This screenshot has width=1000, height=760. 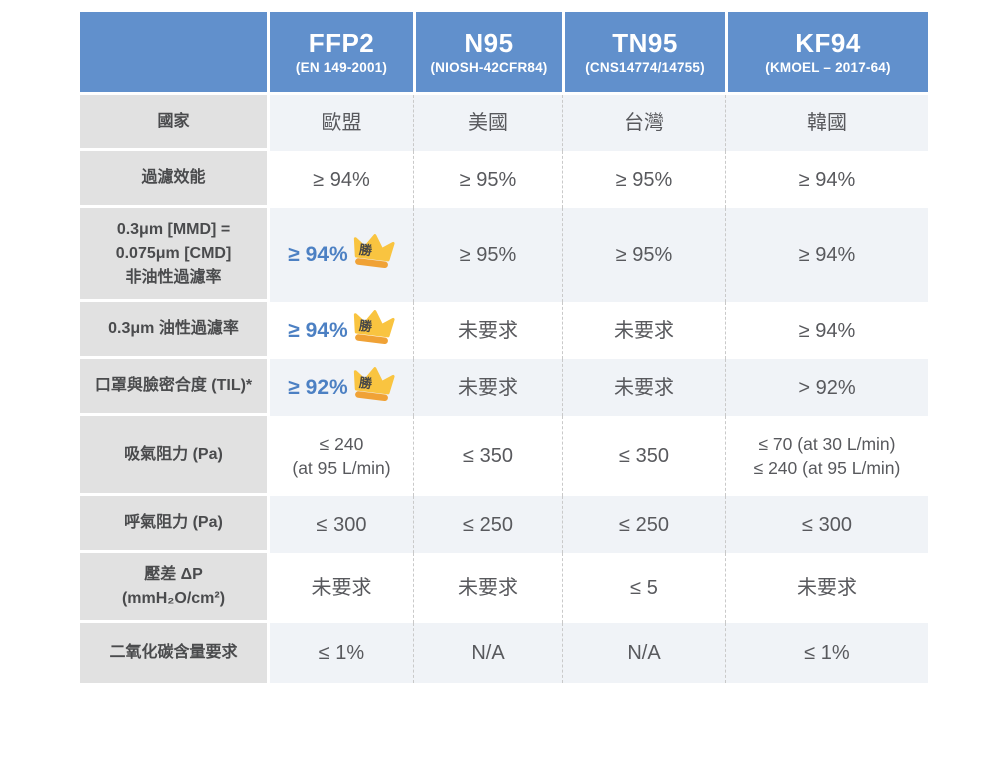 I want to click on cell-inhalation-kf94: ≤ 70 (at 30 L/min) ≤ 240 (at 95 L/min), so click(x=826, y=456).